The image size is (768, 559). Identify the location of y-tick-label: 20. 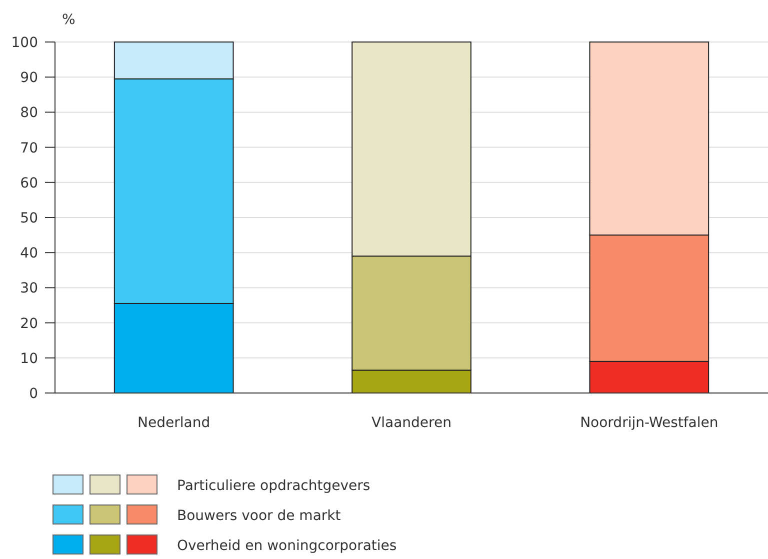
(29, 324).